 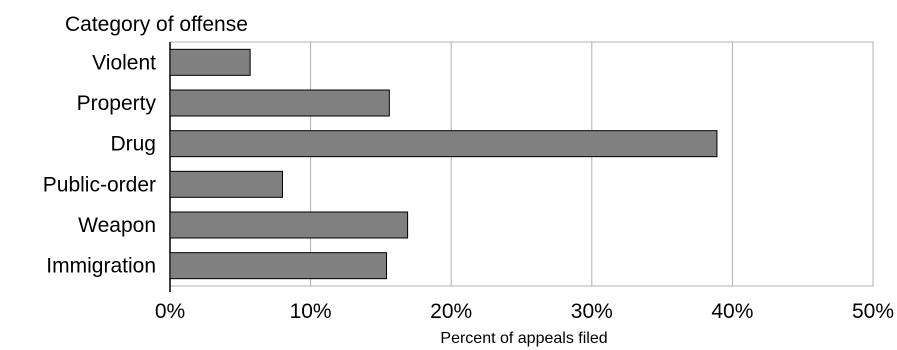 I want to click on bar-property, so click(x=279, y=103).